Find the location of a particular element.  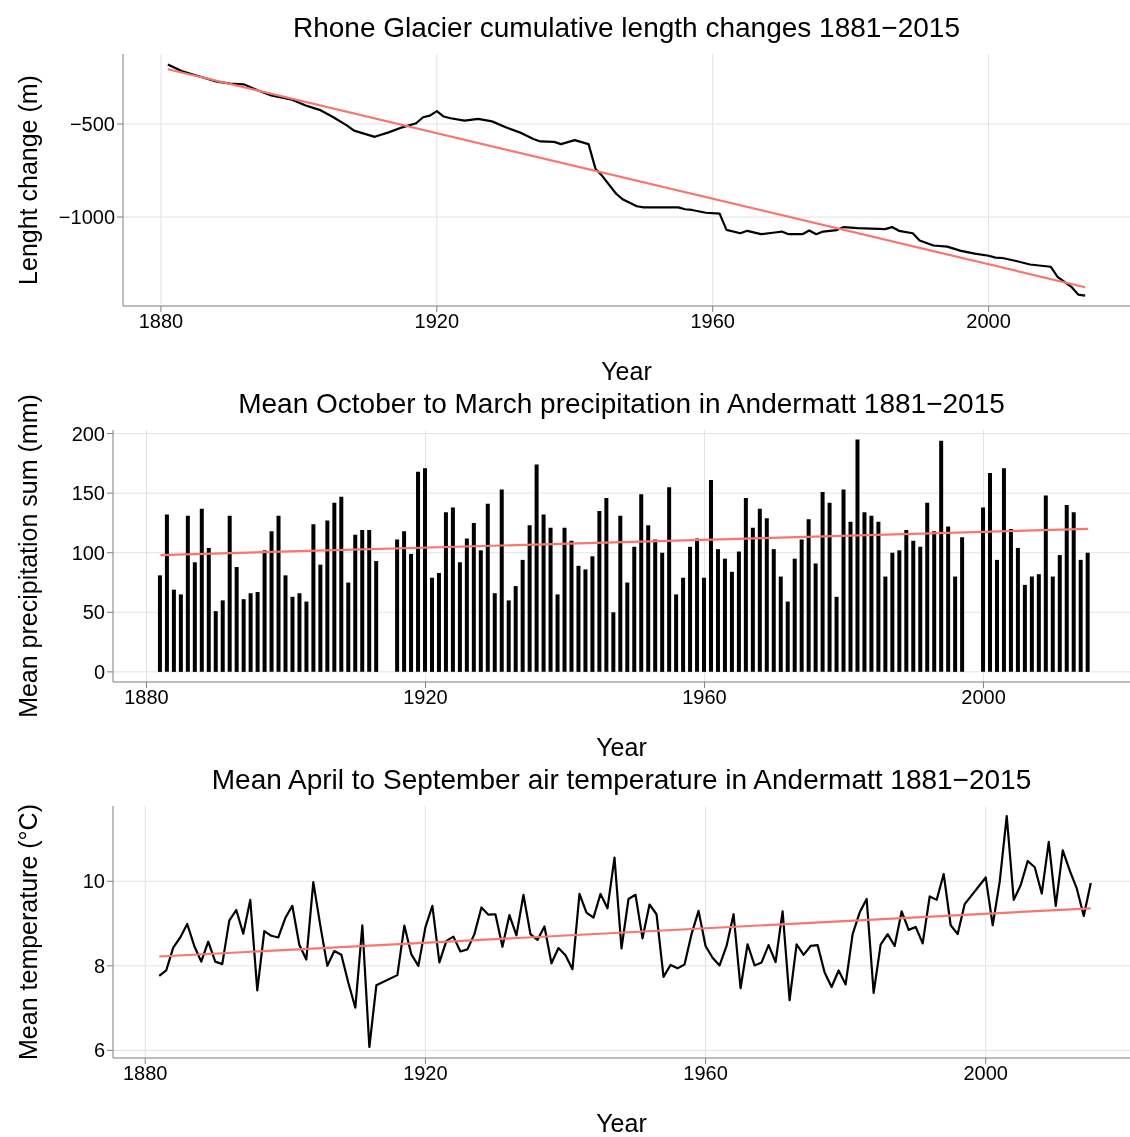

x-tick-label: 1880 is located at coordinates (145, 1073).